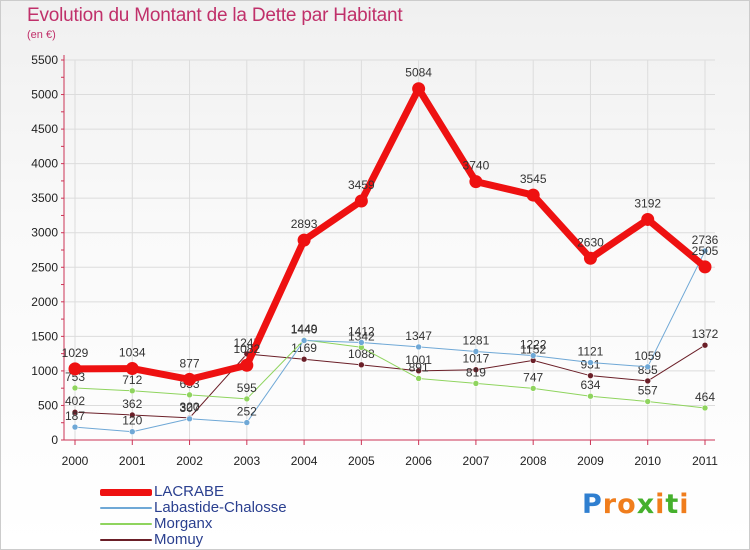  What do you see at coordinates (591, 352) in the screenshot?
I see `data-label-labastide-chalosse: 1121` at bounding box center [591, 352].